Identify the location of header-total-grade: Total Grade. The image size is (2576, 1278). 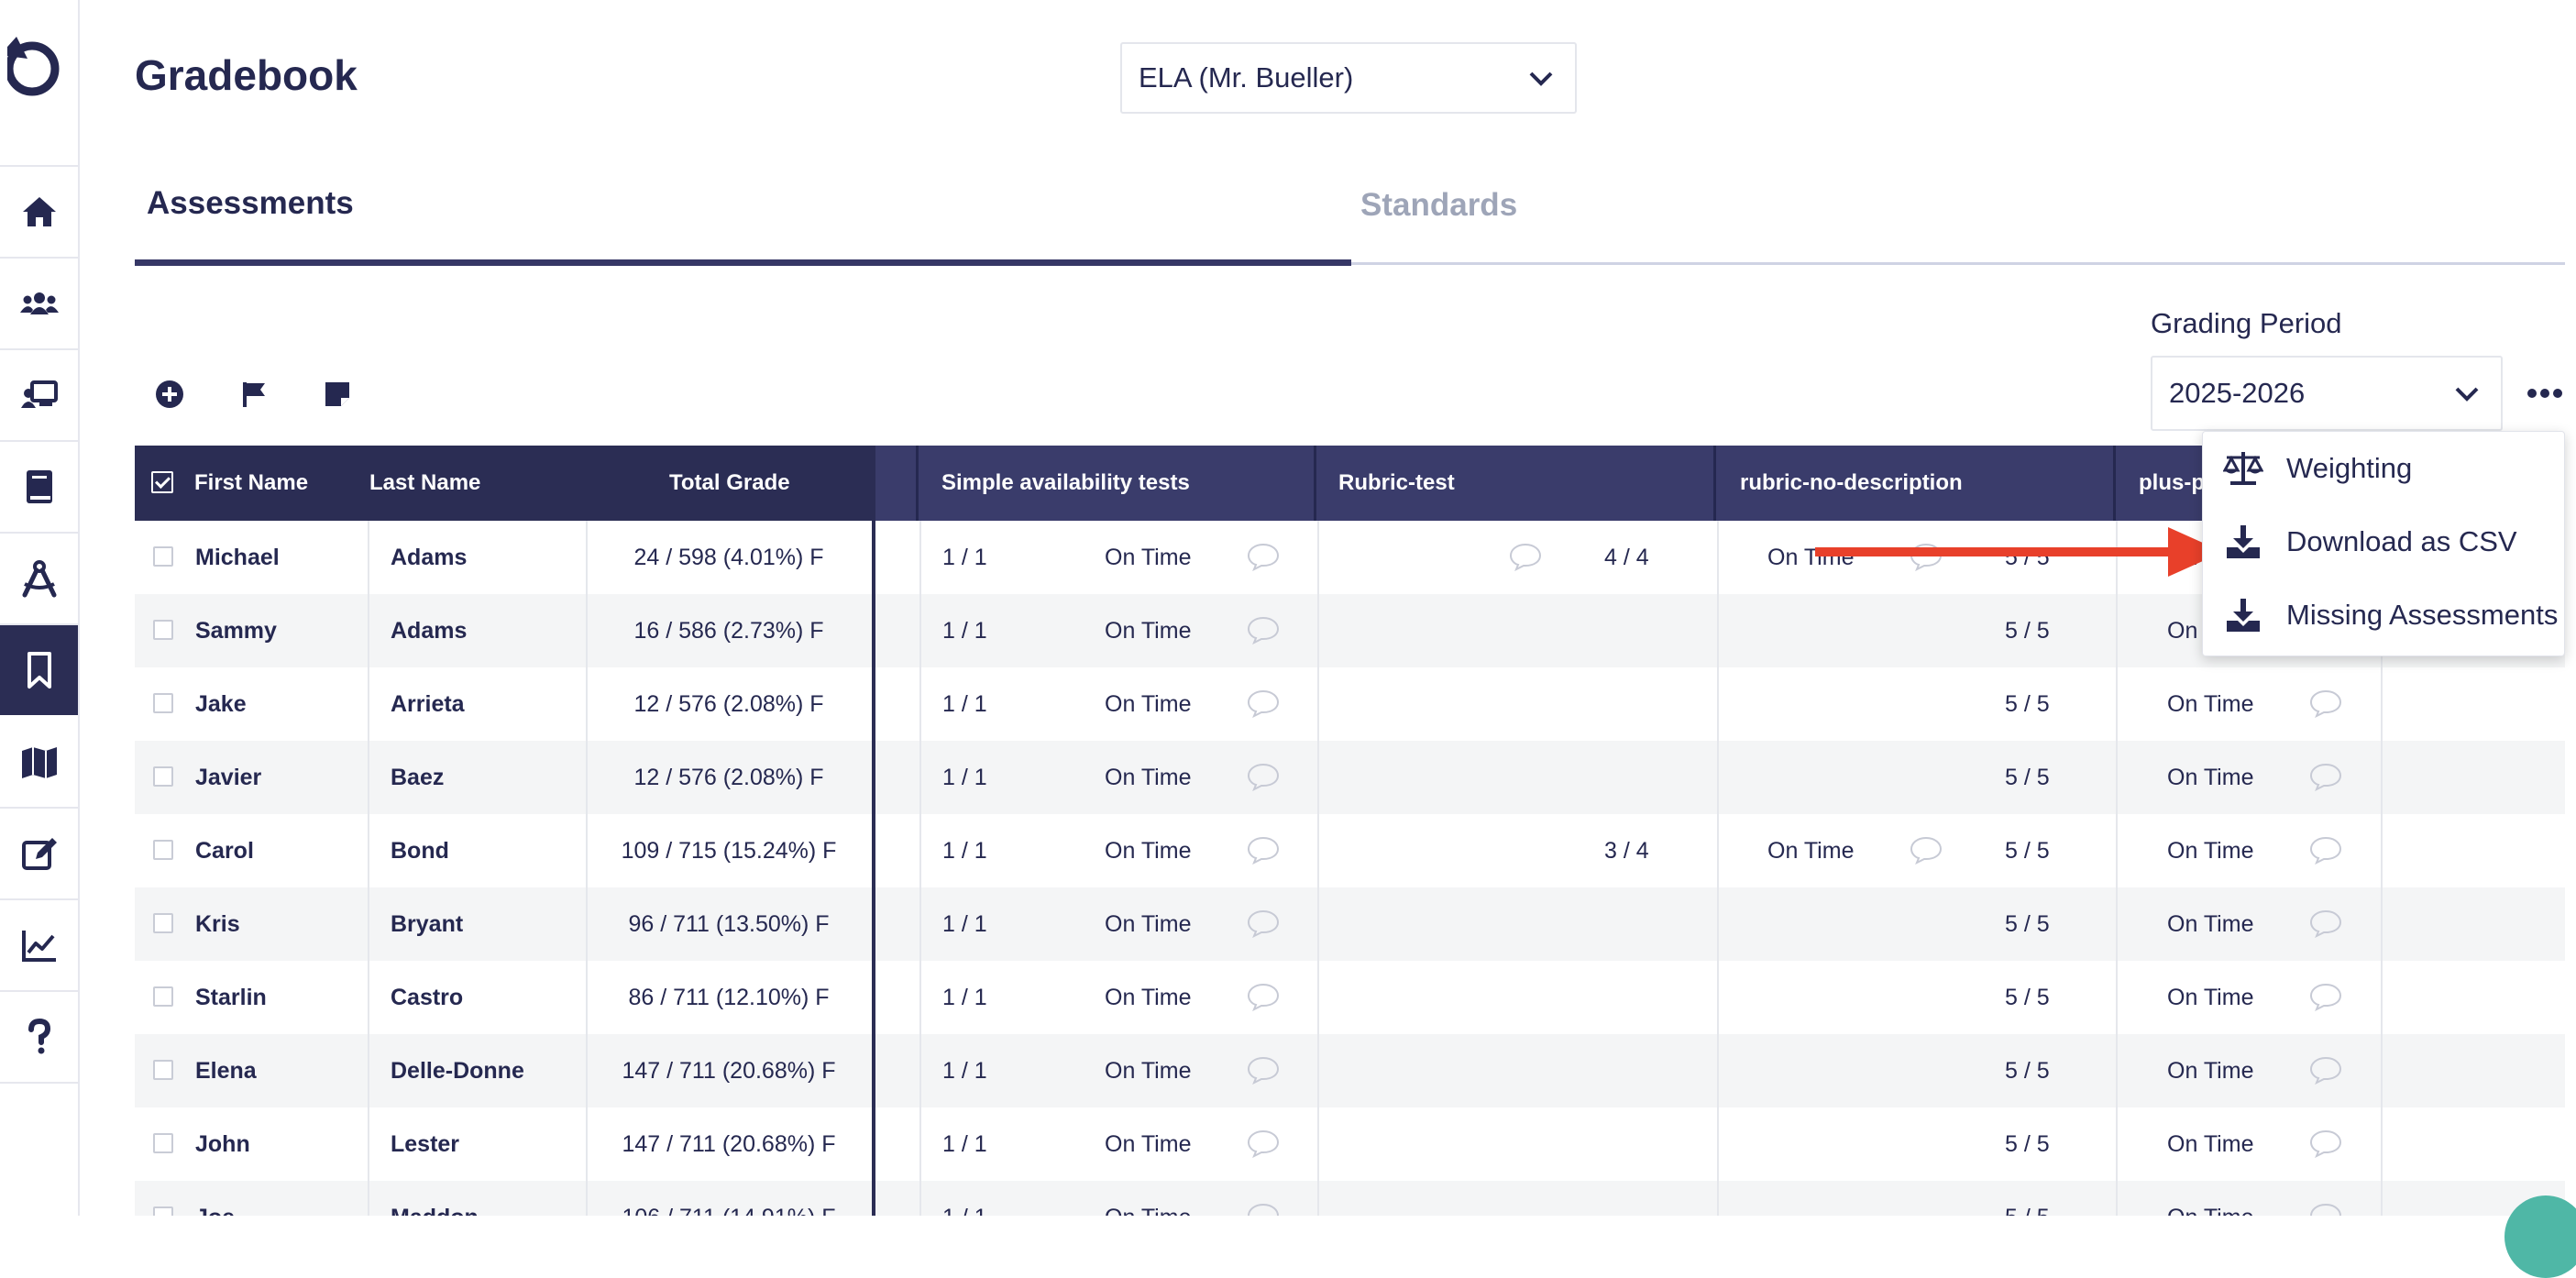
(730, 482).